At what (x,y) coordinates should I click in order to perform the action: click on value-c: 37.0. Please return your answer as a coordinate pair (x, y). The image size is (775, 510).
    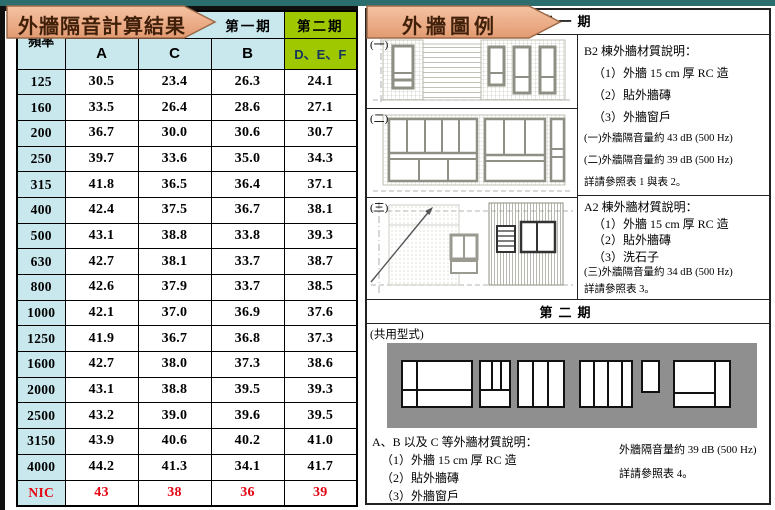
    Looking at the image, I should click on (174, 313).